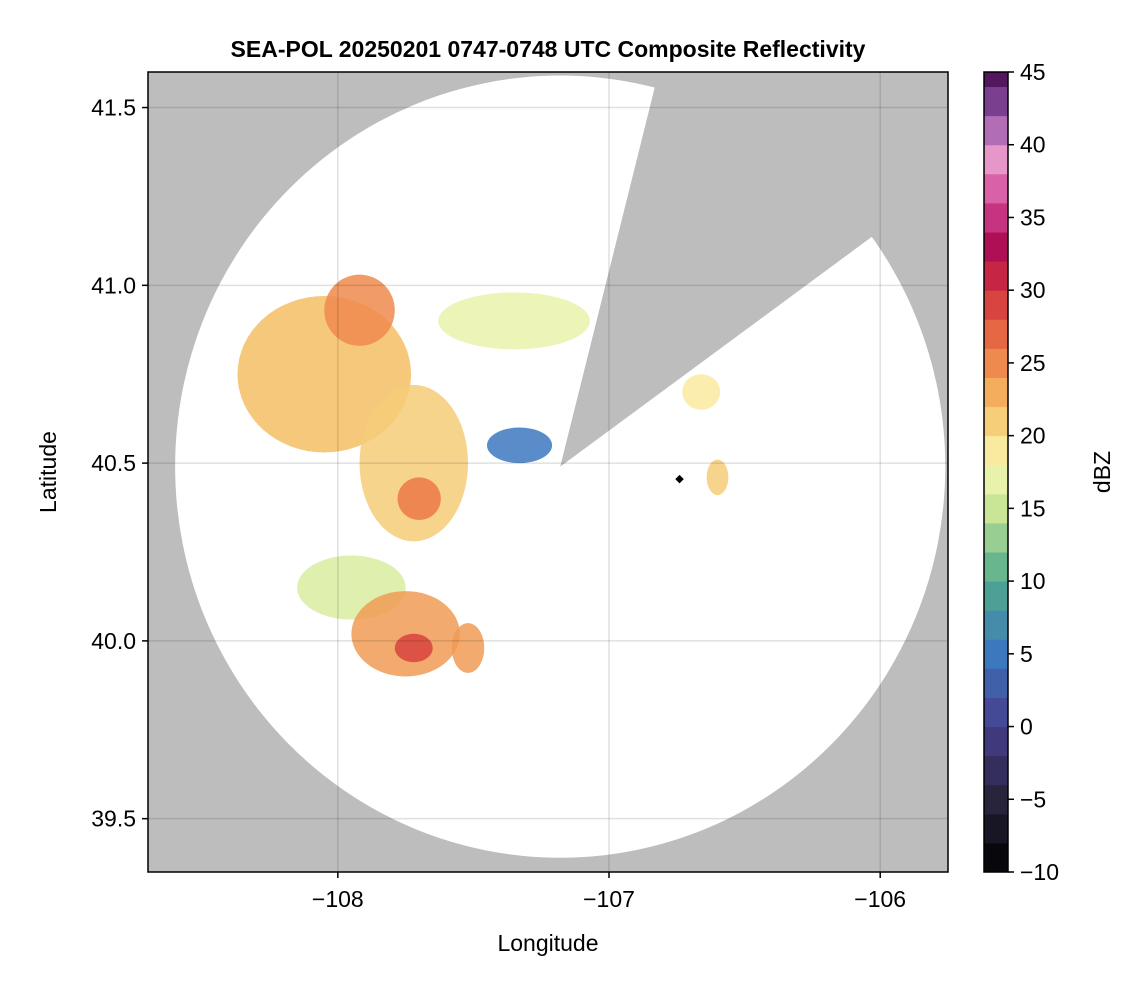 Image resolution: width=1146 pixels, height=990 pixels. I want to click on x-axis: −108 −107 −106, so click(609, 892).